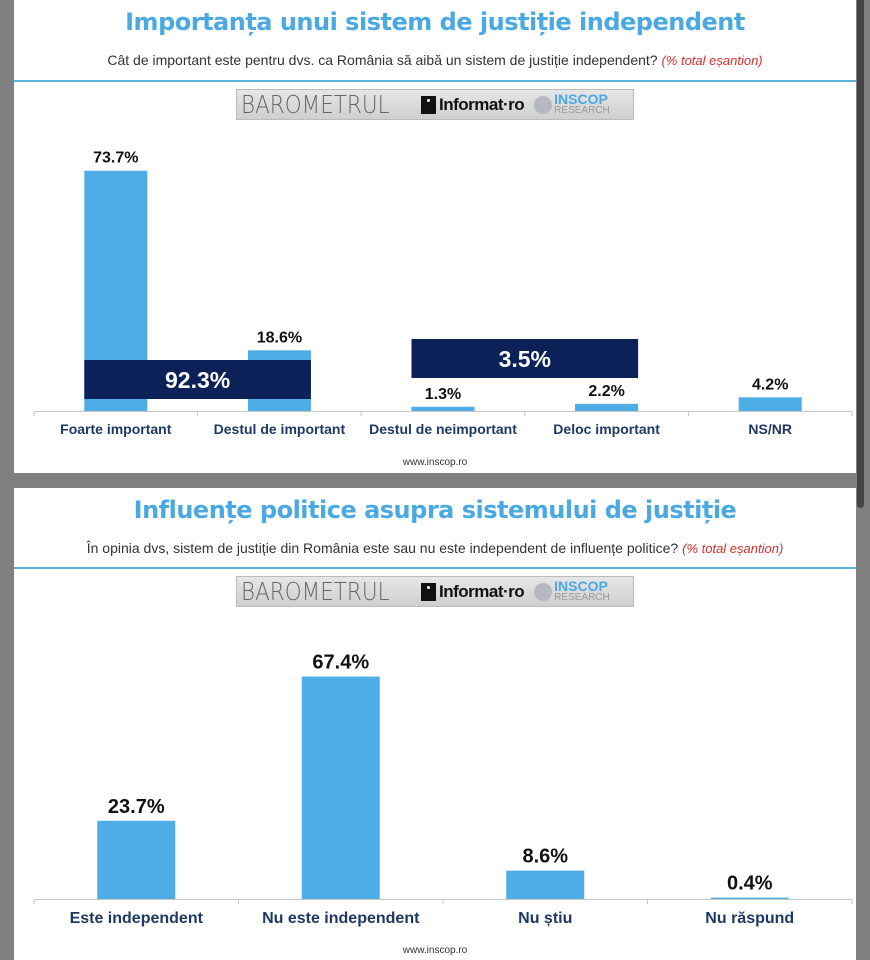 The image size is (870, 960). Describe the element at coordinates (116, 429) in the screenshot. I see `category-label: Foarte important` at that location.